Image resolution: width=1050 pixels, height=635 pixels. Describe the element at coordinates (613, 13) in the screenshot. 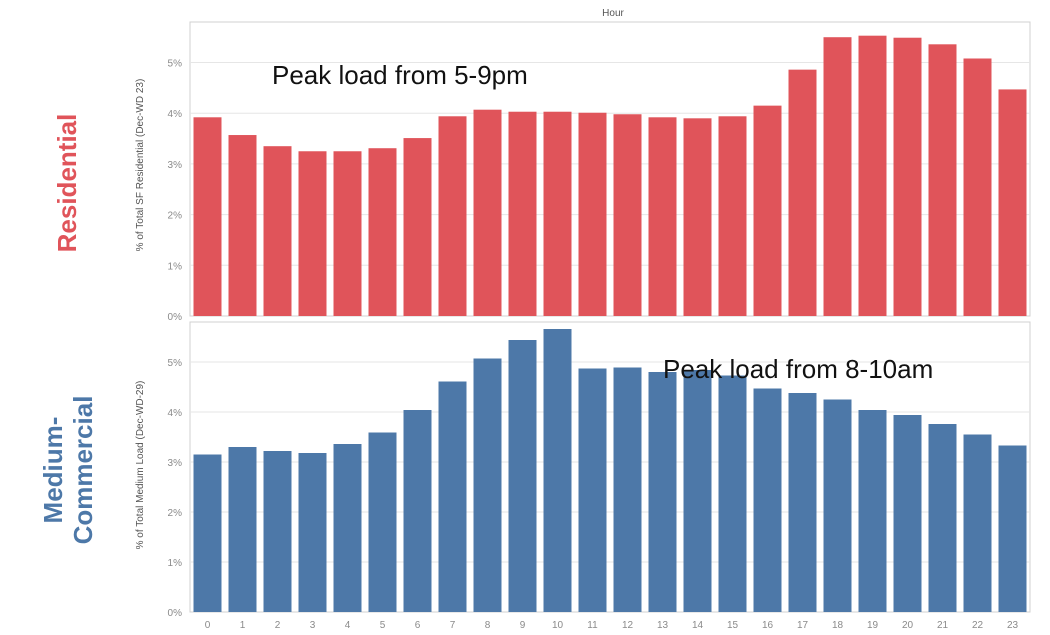

I see `chart-title: Hour` at that location.